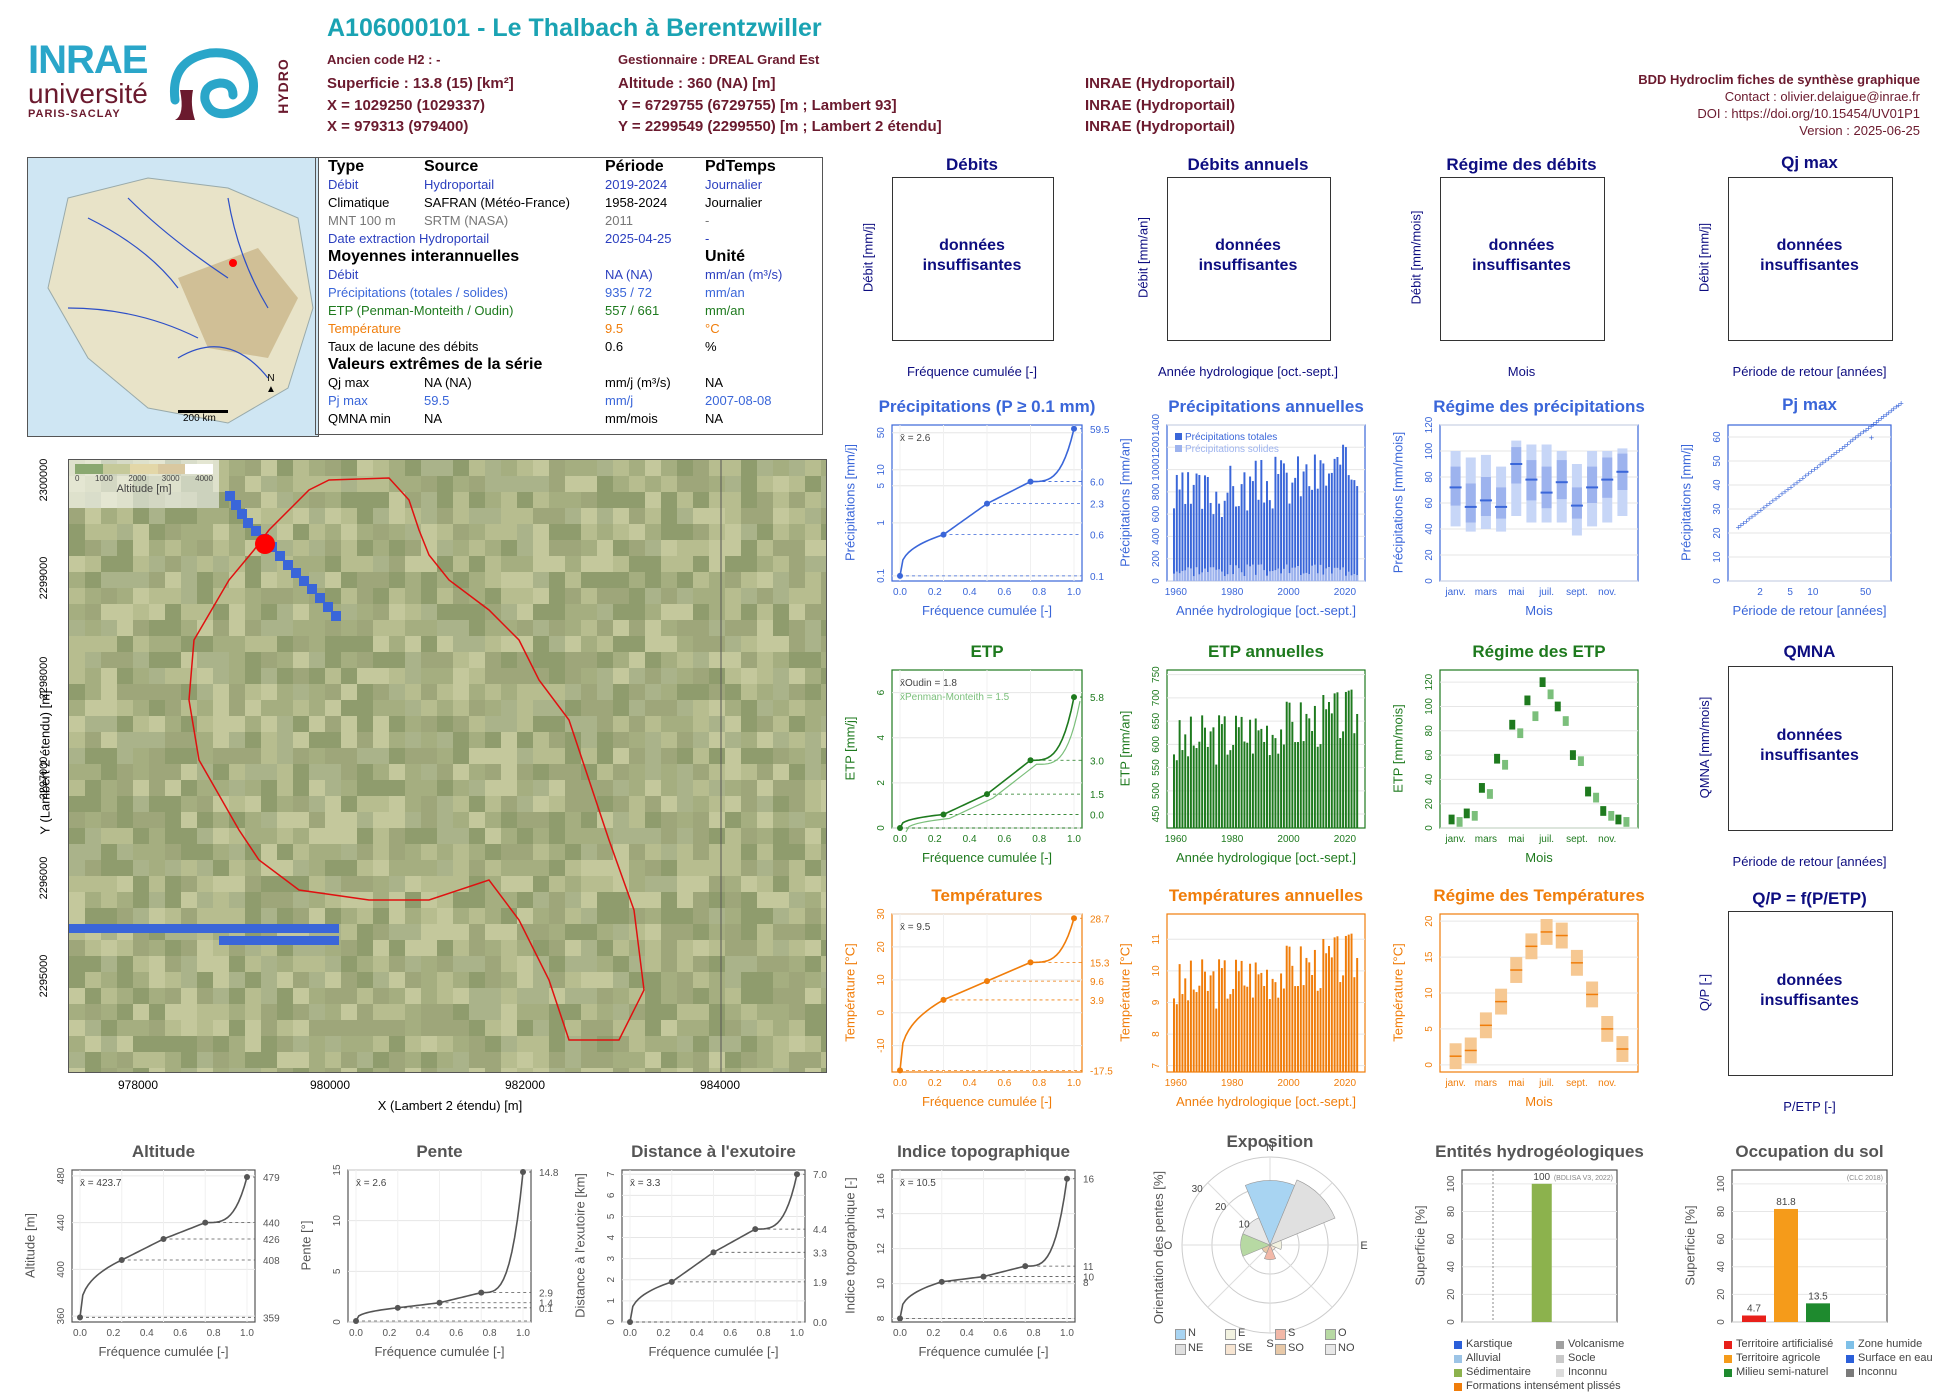 The image size is (1960, 1392). I want to click on xtick-label: sept., so click(1577, 592).